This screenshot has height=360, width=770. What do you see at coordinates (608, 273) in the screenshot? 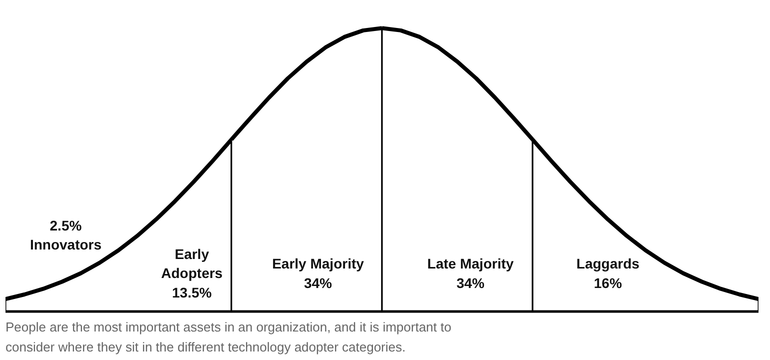
I see `annotation: Laggards 16%` at bounding box center [608, 273].